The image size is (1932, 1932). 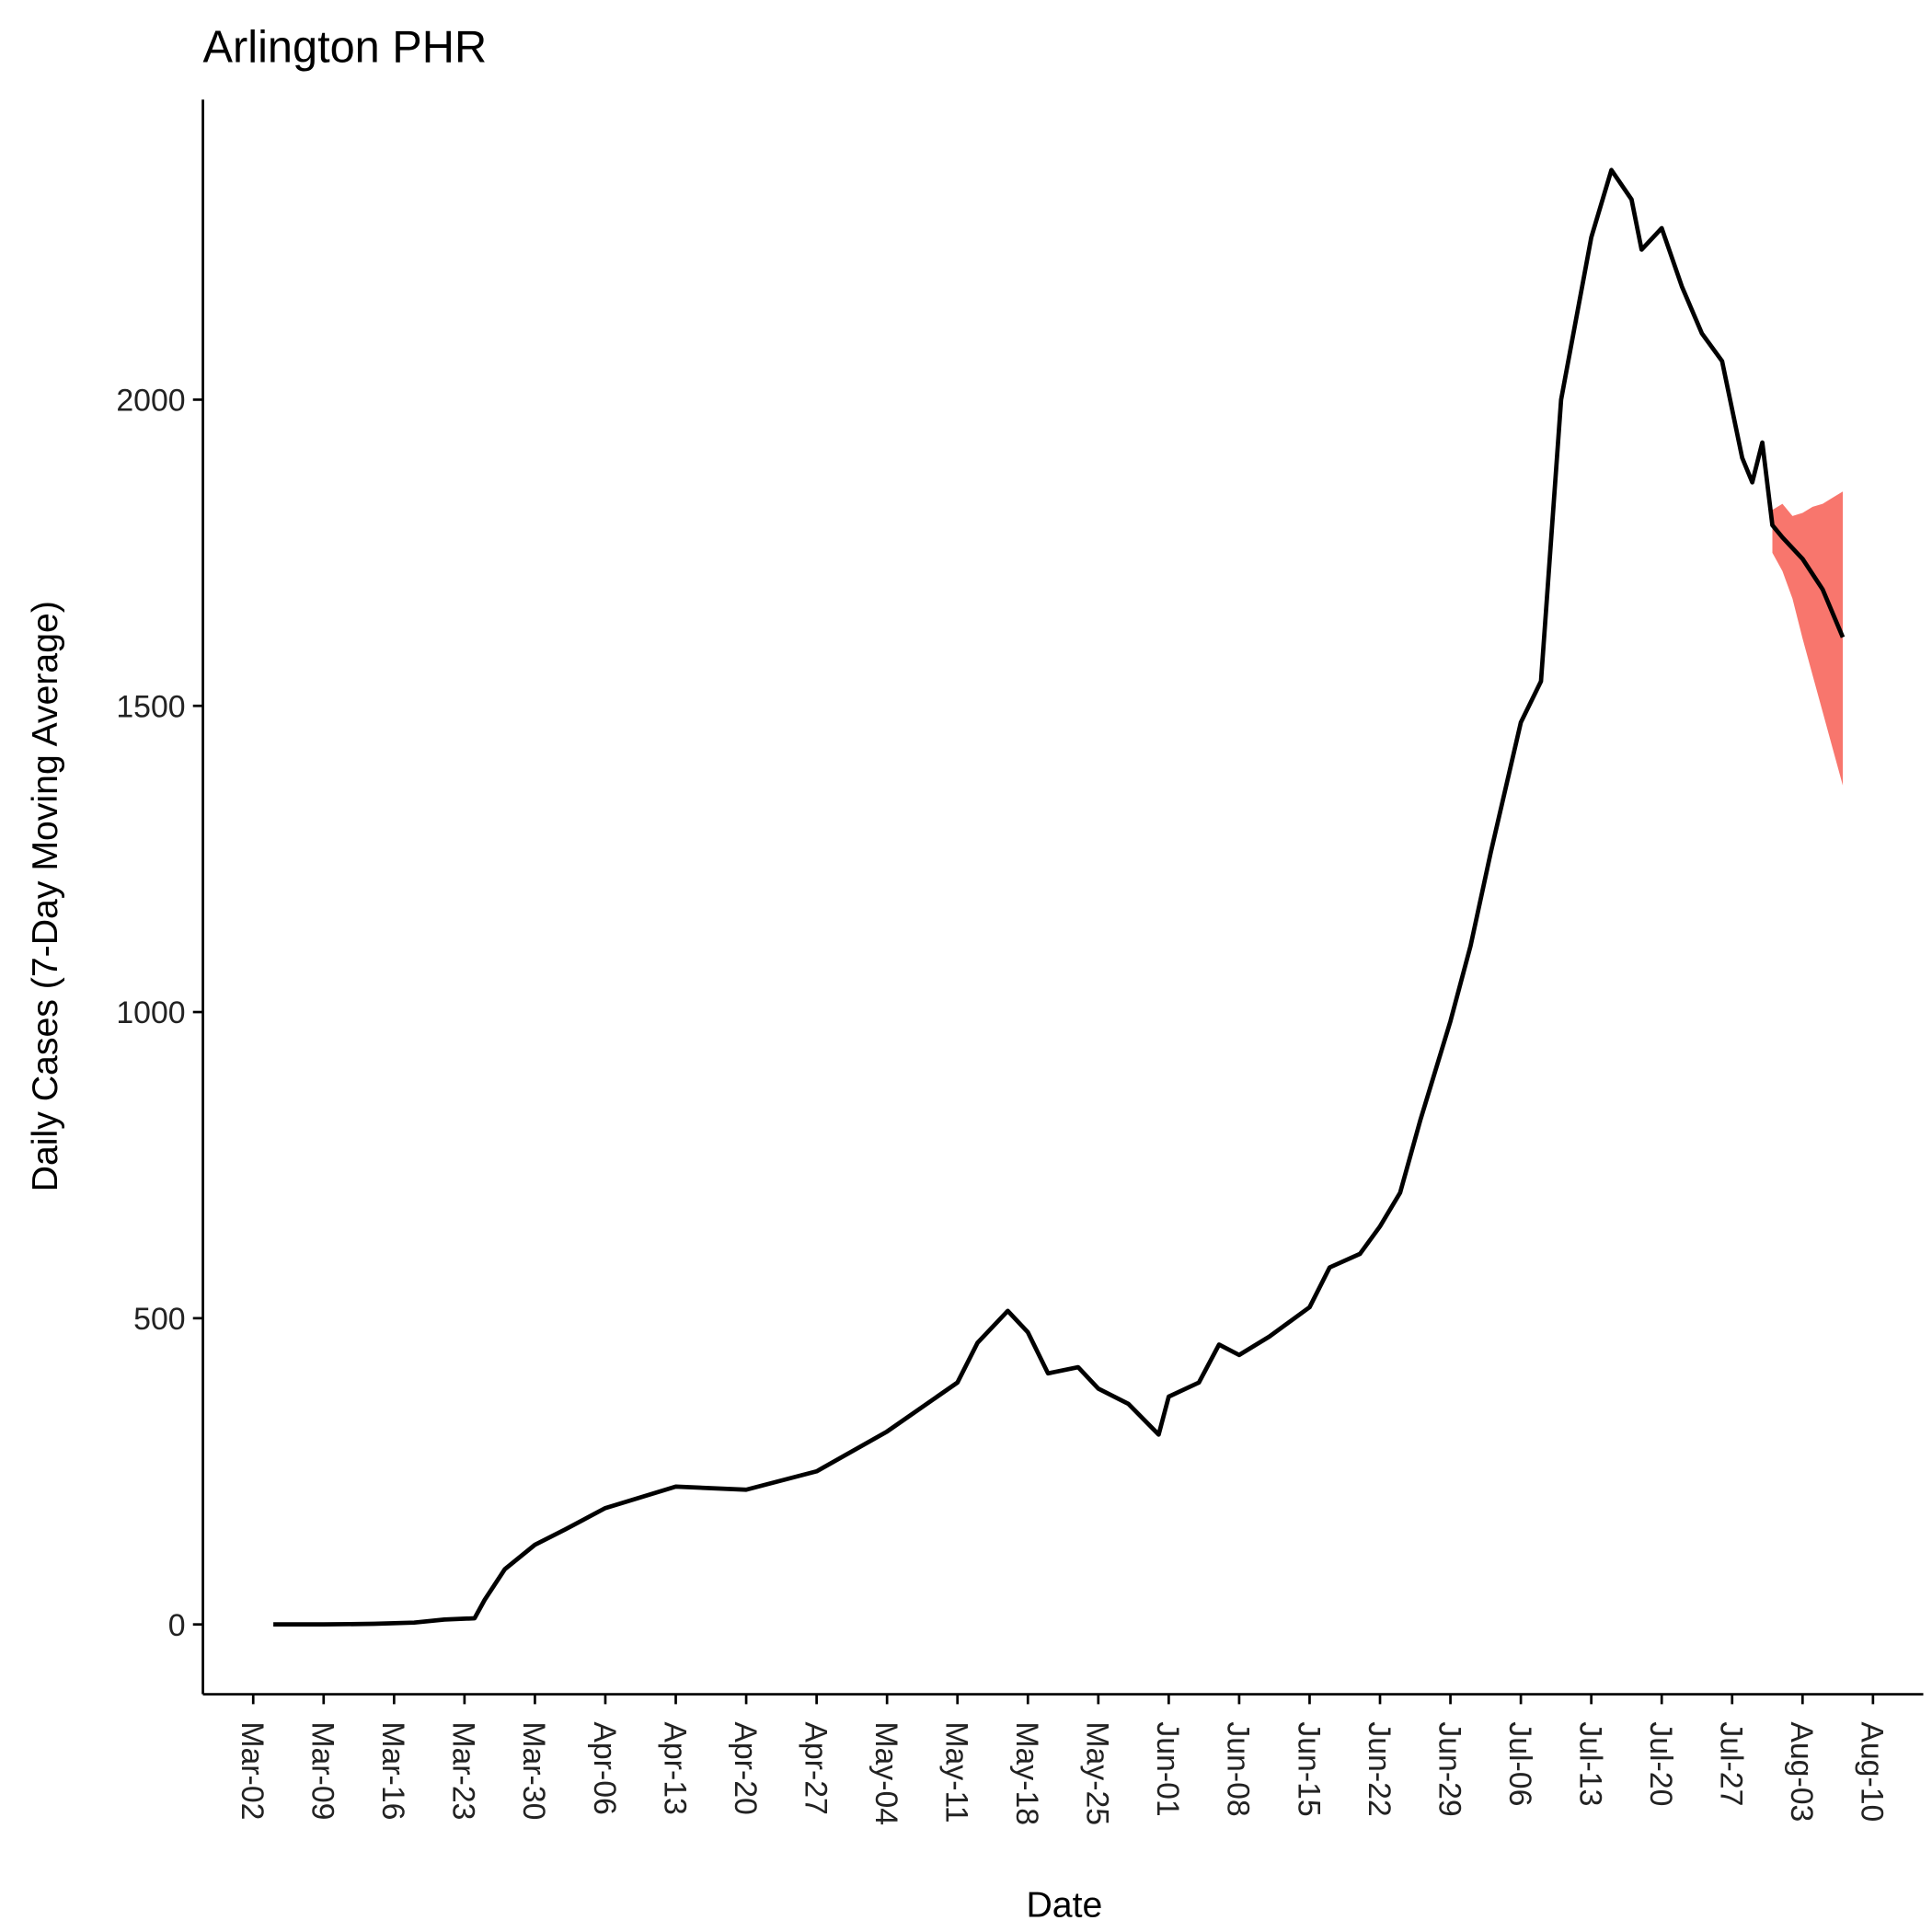 I want to click on x-tick-label: Mar-16, so click(x=392, y=1770).